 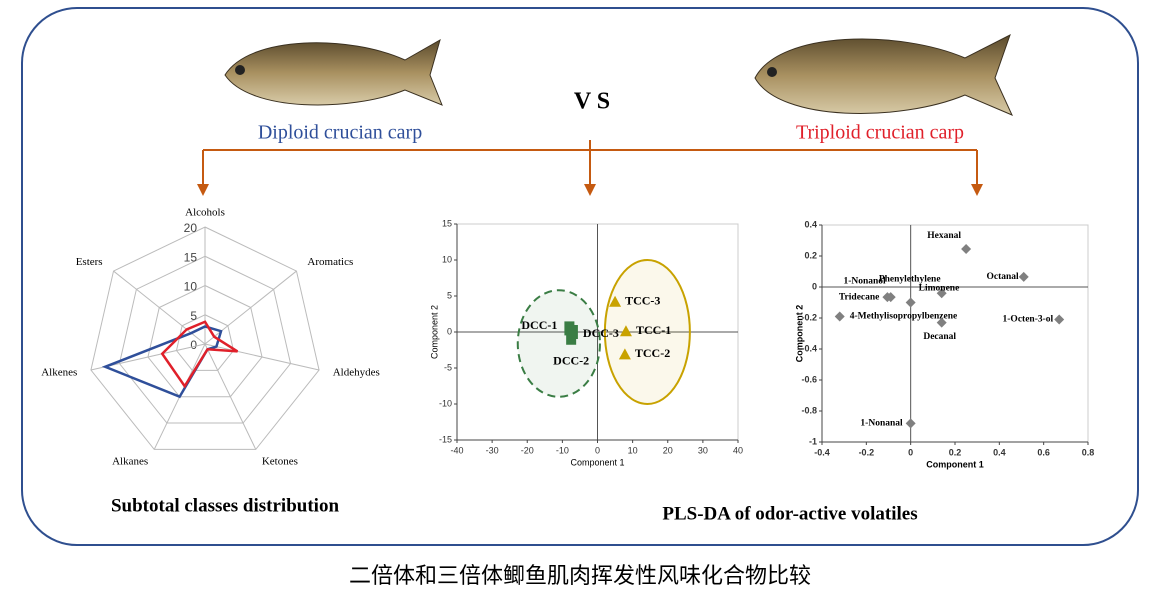 I want to click on x-tick-label: -0.2, so click(x=867, y=452).